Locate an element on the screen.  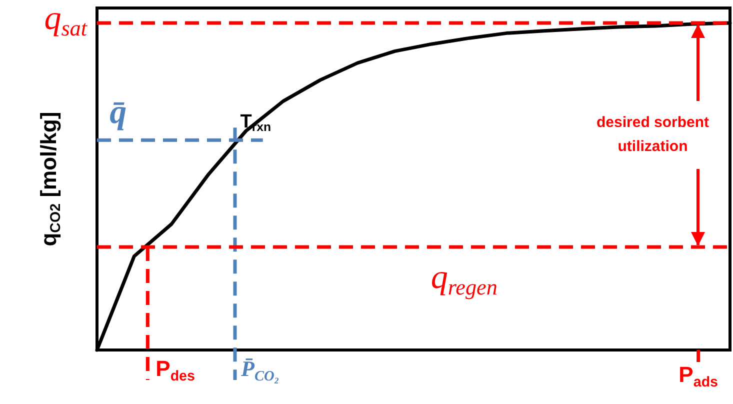
text: P$_{ads}$ is located at coordinates (698, 376).